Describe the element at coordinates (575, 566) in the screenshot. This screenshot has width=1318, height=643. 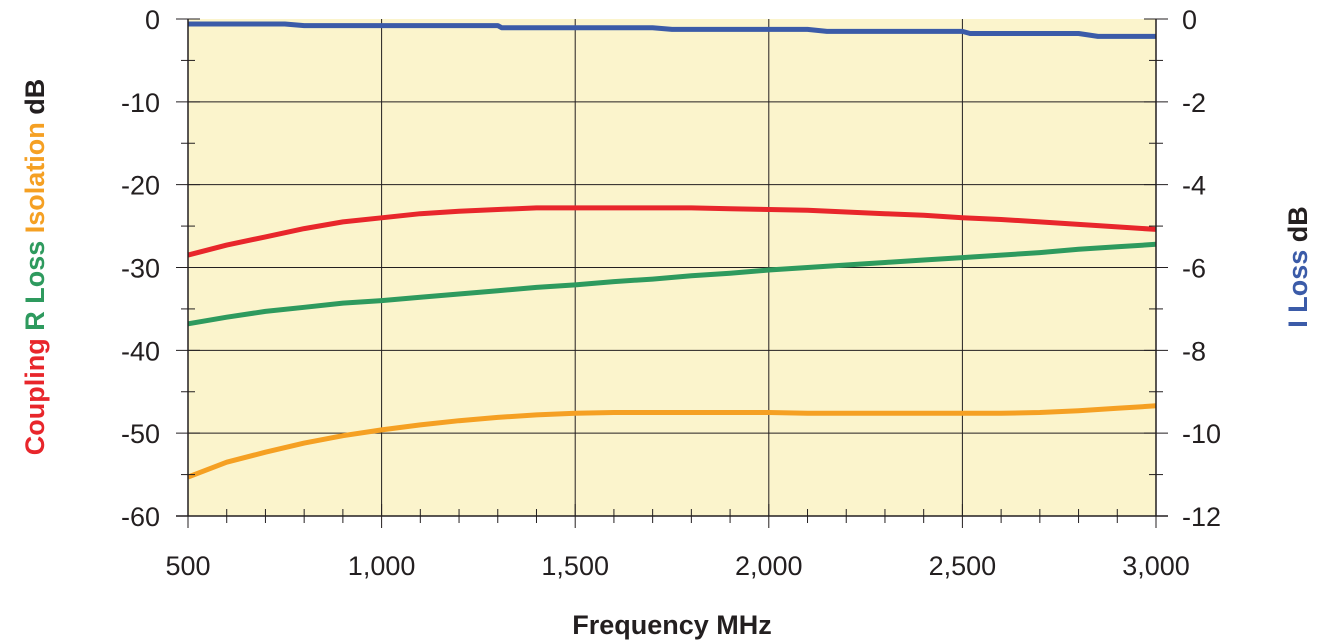
I see `x-tick-label: 1,500` at that location.